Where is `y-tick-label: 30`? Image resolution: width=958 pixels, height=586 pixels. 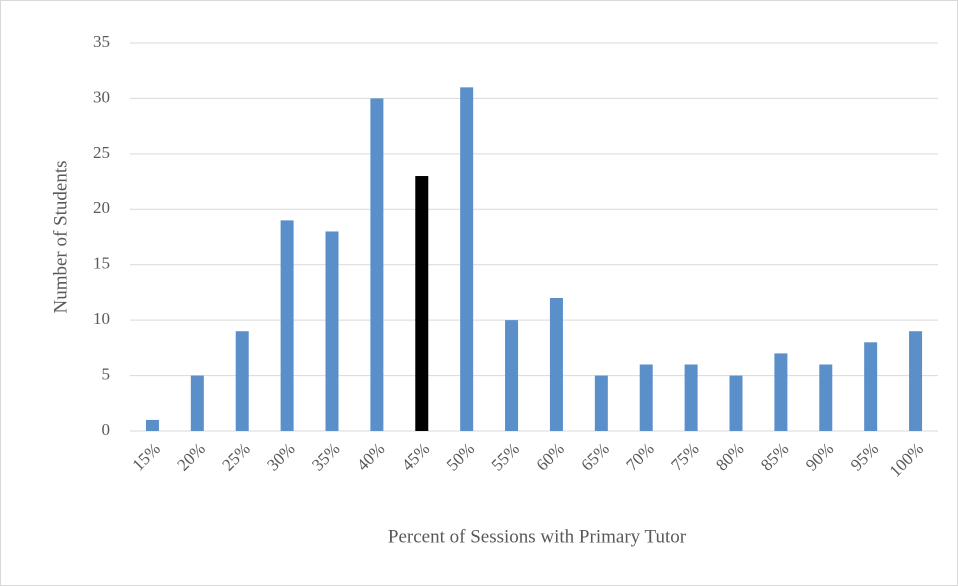
y-tick-label: 30 is located at coordinates (101, 96).